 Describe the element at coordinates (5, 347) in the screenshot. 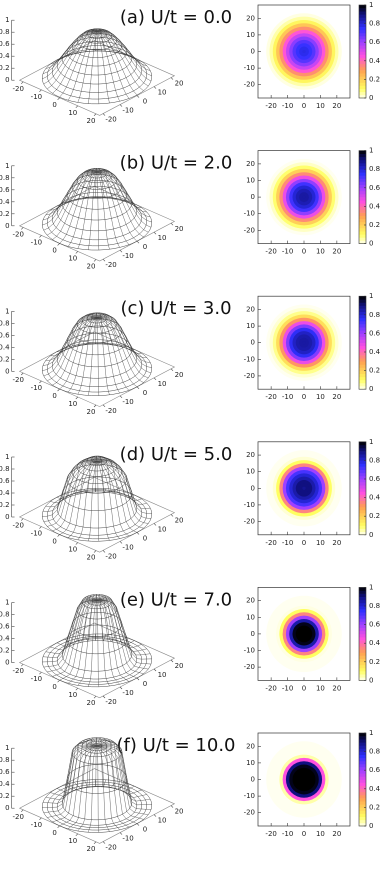

I see `z-tick-label: 0.4` at that location.